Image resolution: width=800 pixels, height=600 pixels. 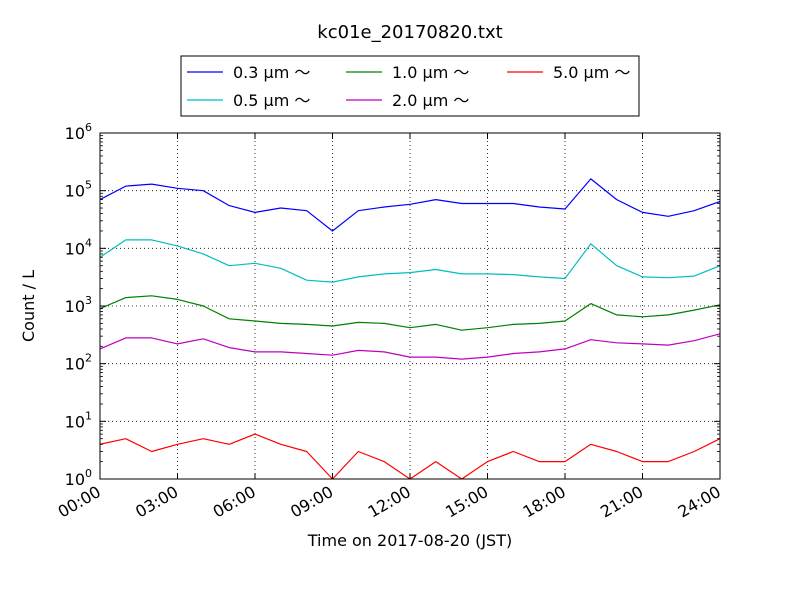 I want to click on y-tick-label: 10⁵, so click(x=78, y=190).